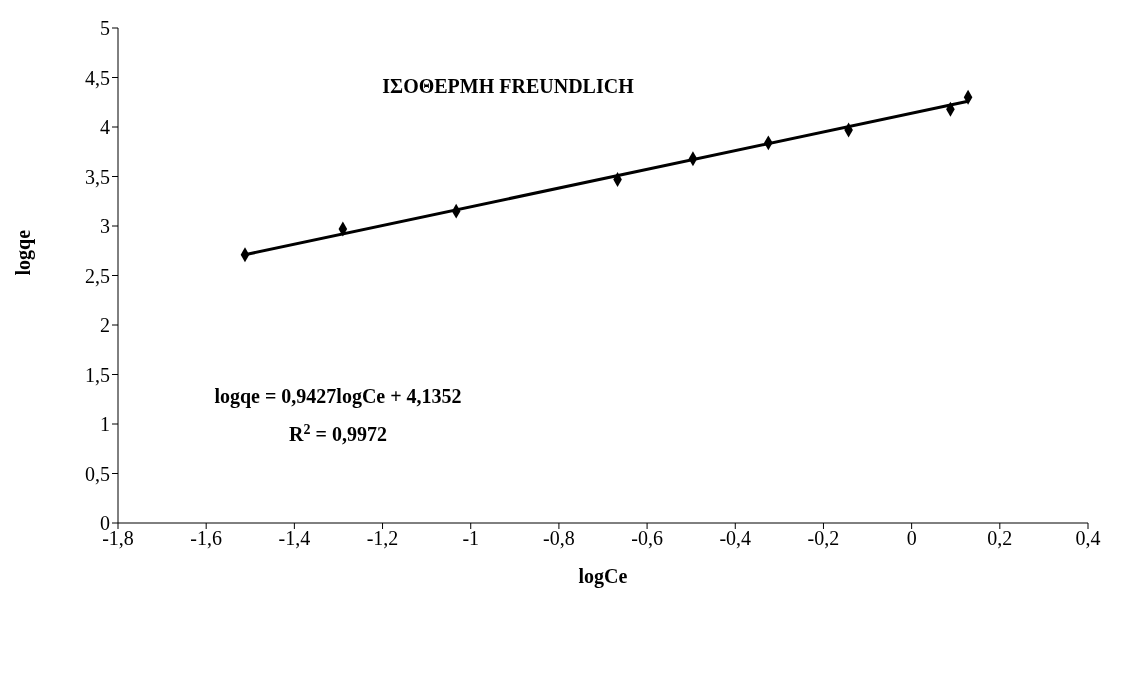 The width and height of the screenshot is (1123, 676). What do you see at coordinates (603, 576) in the screenshot?
I see `x-axis-title: logCe` at bounding box center [603, 576].